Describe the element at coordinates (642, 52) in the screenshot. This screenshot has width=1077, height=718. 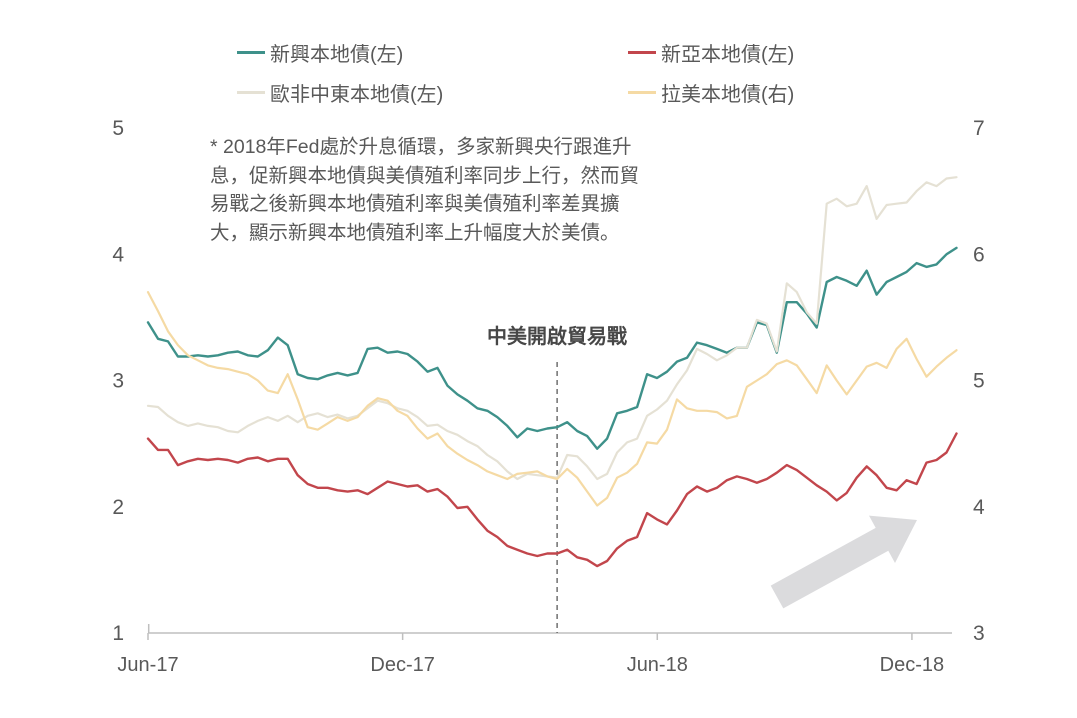
I see `legend-swatch-asia-local-icon` at that location.